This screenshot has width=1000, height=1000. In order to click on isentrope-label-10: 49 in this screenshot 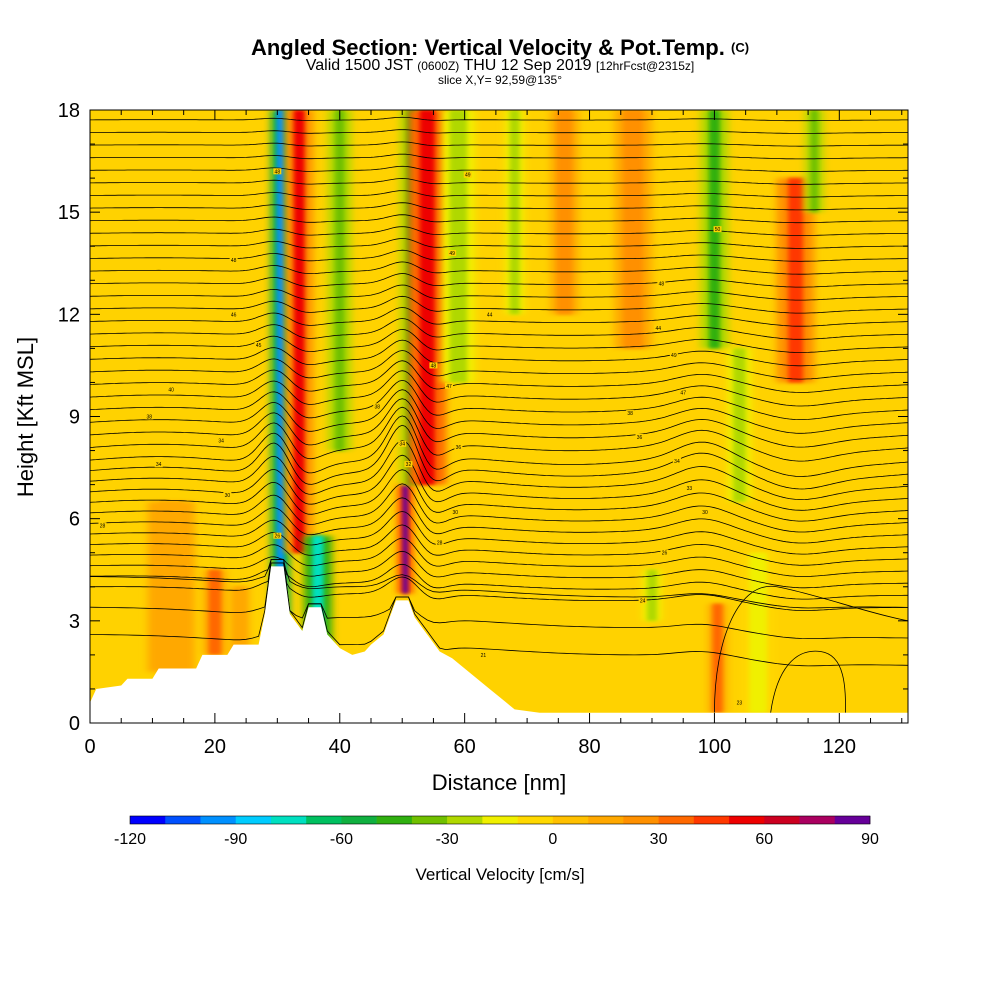, I will do `click(674, 356)`.